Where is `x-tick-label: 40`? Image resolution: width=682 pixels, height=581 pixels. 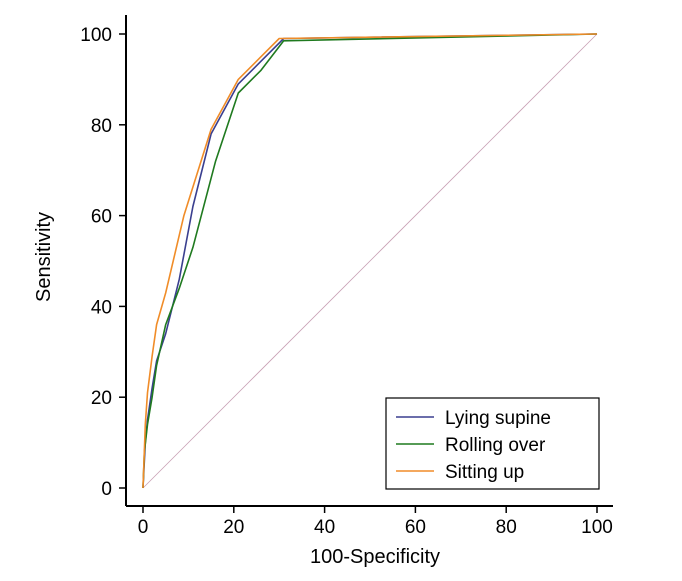
x-tick-label: 40 is located at coordinates (324, 527).